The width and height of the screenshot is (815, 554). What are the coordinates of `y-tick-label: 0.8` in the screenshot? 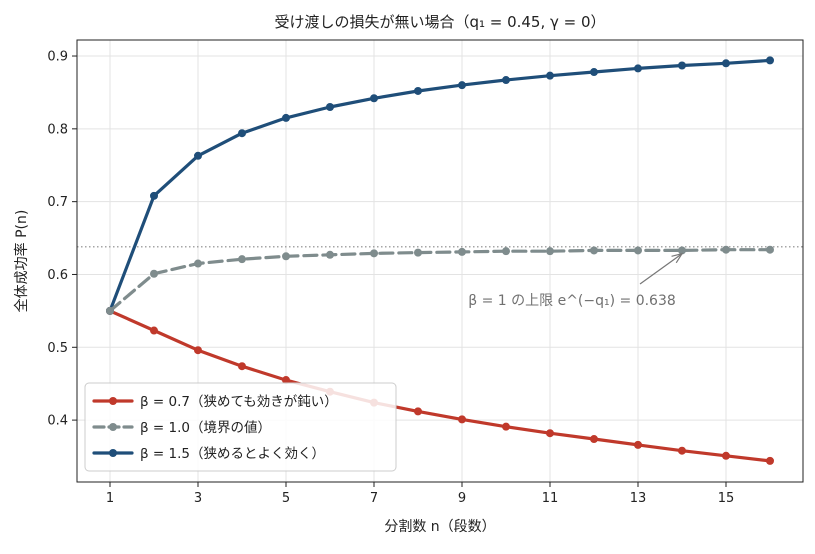 It's located at (57, 129).